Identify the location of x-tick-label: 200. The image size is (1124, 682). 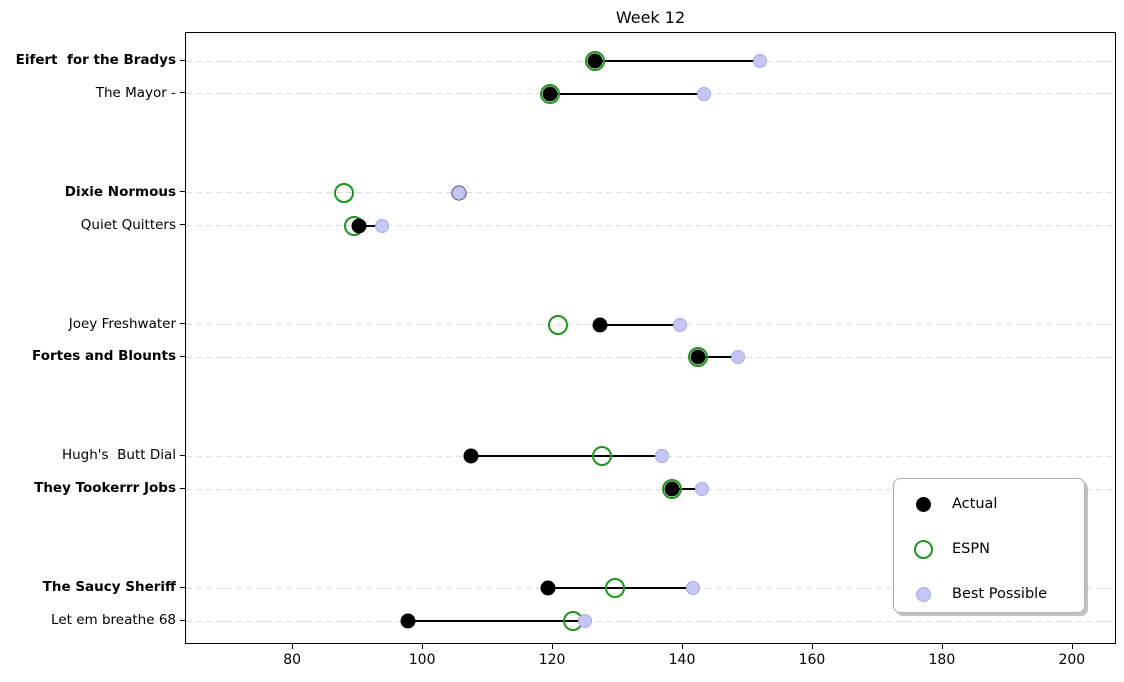
(1072, 660).